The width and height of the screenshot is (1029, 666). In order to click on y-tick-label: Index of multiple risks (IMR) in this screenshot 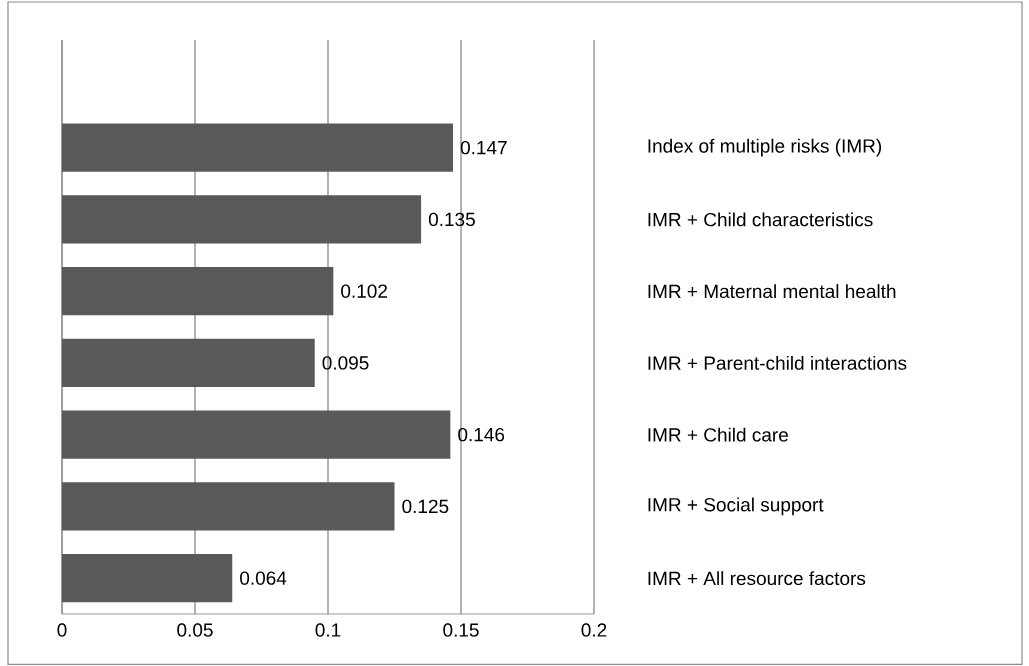, I will do `click(765, 147)`.